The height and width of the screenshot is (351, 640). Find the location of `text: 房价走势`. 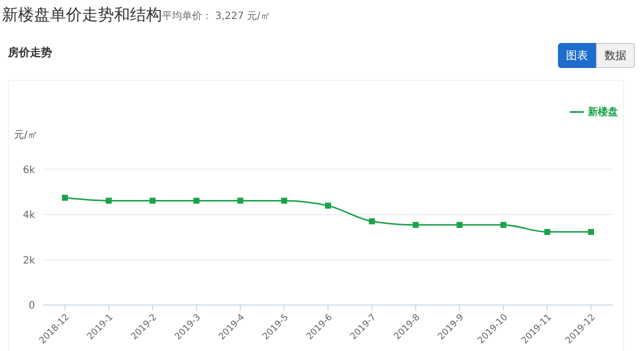

text: 房价走势 is located at coordinates (30, 52).